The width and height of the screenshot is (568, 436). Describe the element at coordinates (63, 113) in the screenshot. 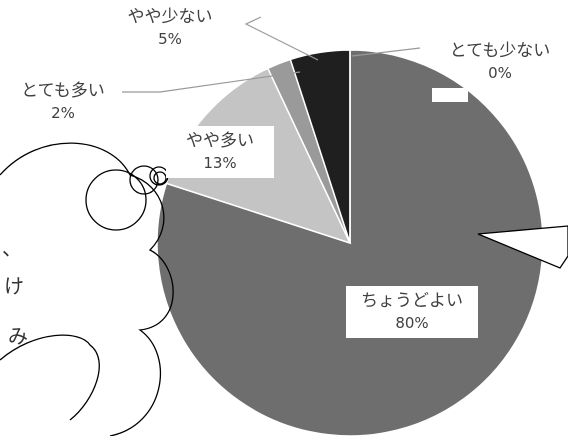

I see `label-totemo-ooi-value: 2%` at that location.